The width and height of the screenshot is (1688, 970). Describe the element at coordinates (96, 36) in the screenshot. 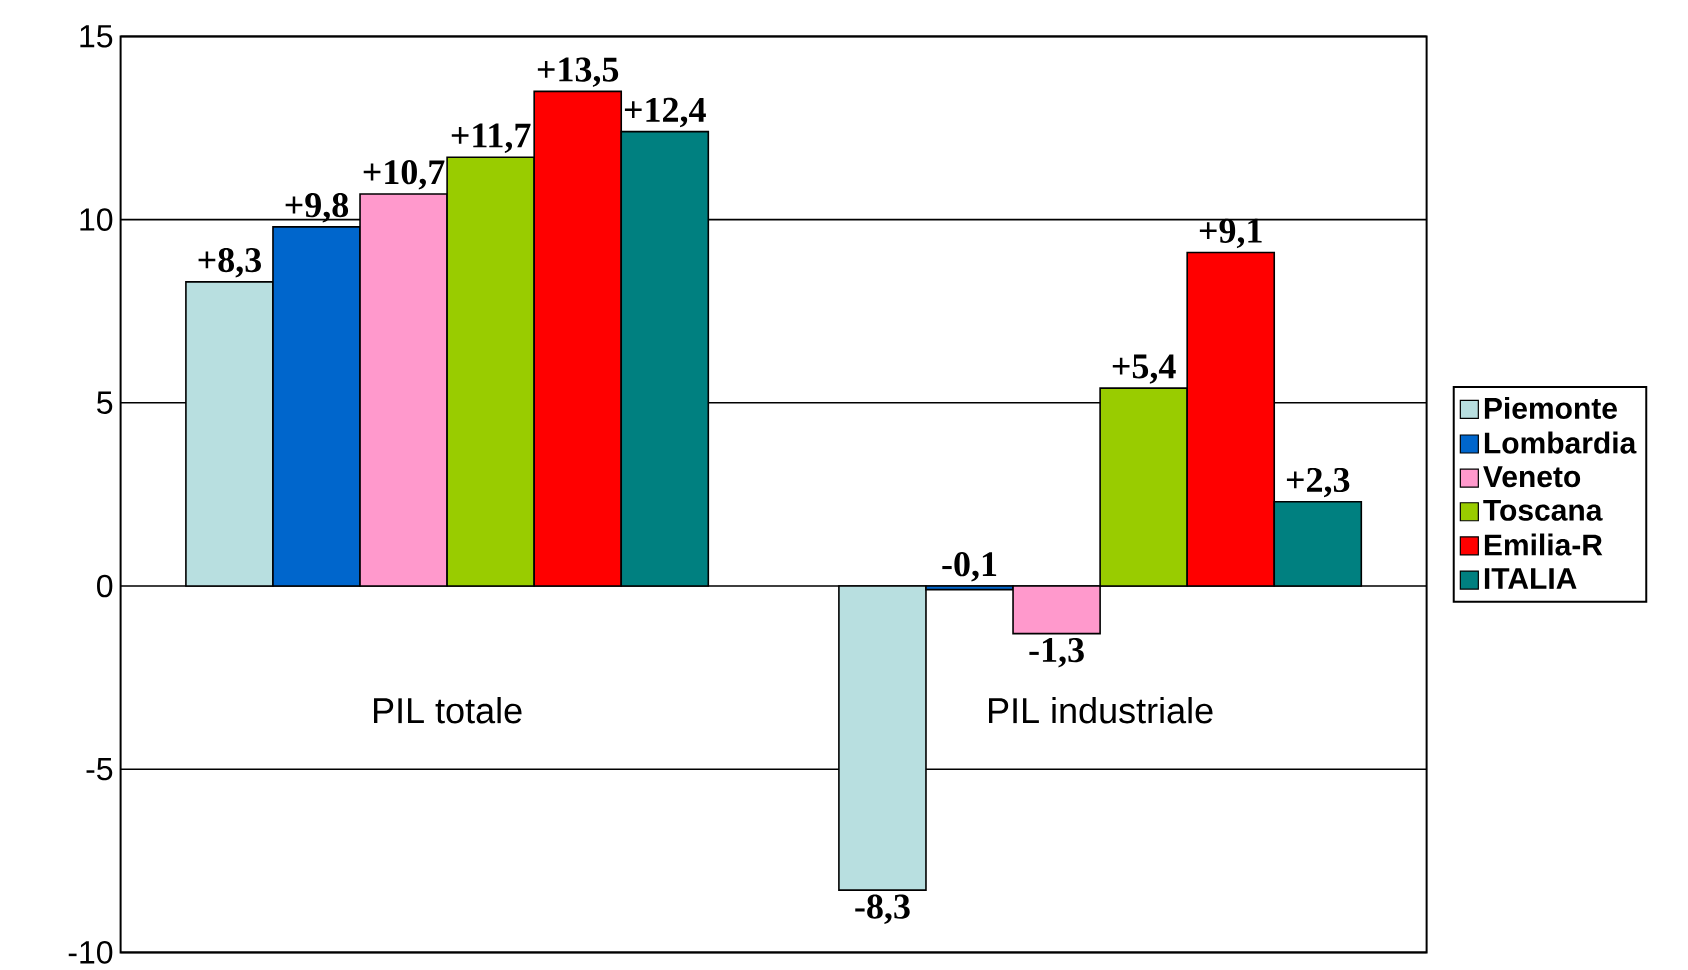

I see `y-tick-label: 15` at that location.